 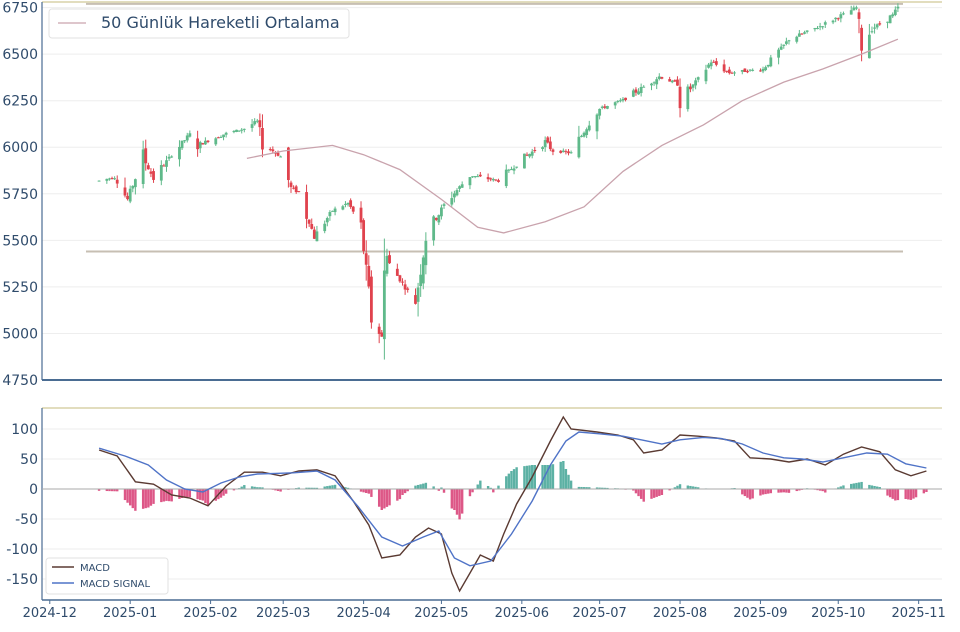 What do you see at coordinates (107, 576) in the screenshot?
I see `macd-legend: MACD MACD SIGNAL` at bounding box center [107, 576].